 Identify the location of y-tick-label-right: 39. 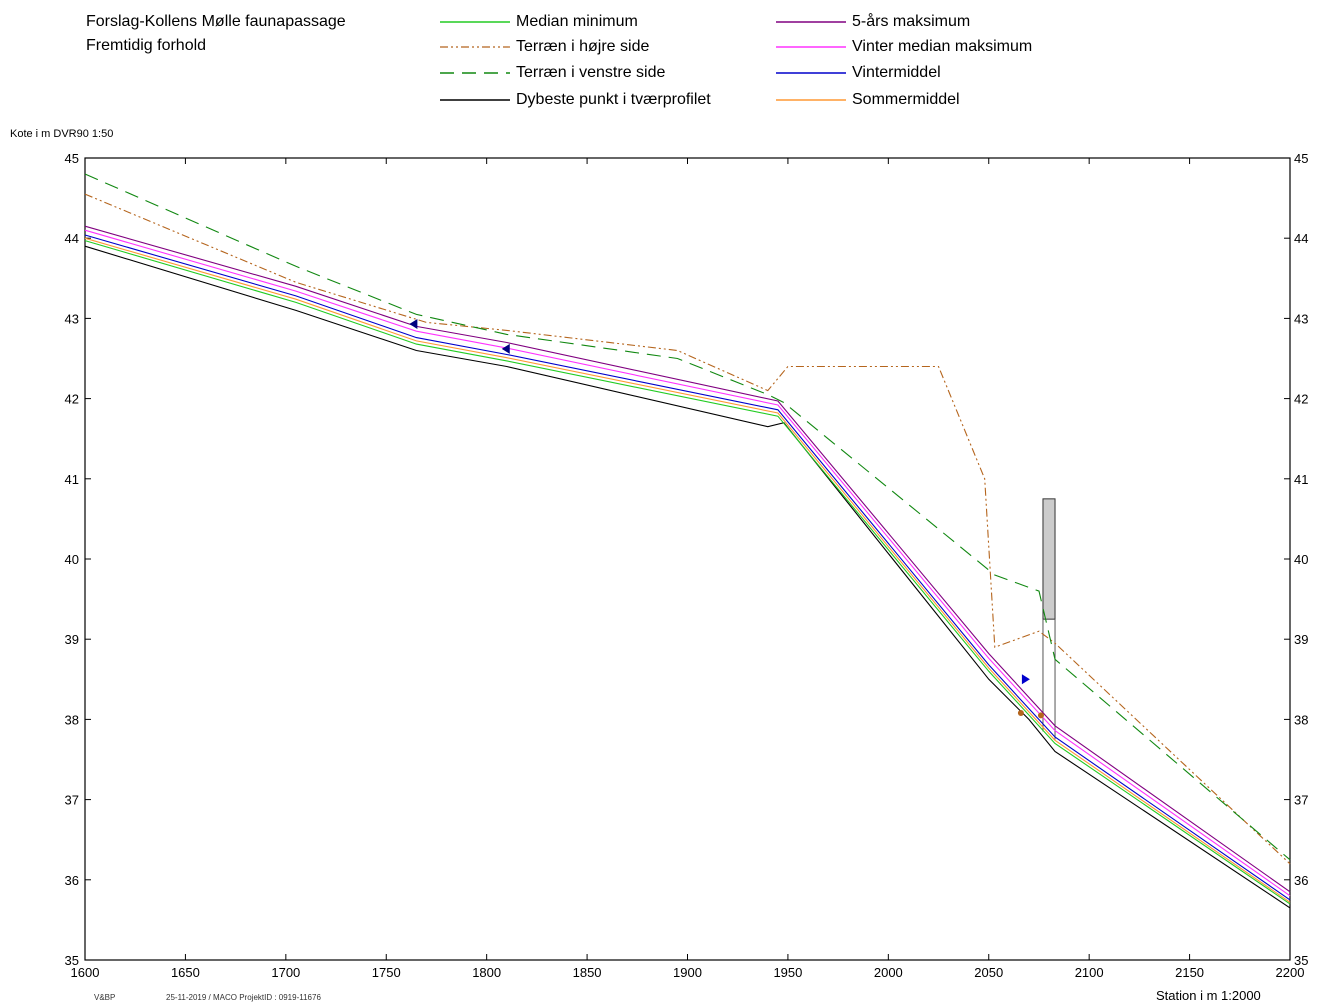
(1301, 639).